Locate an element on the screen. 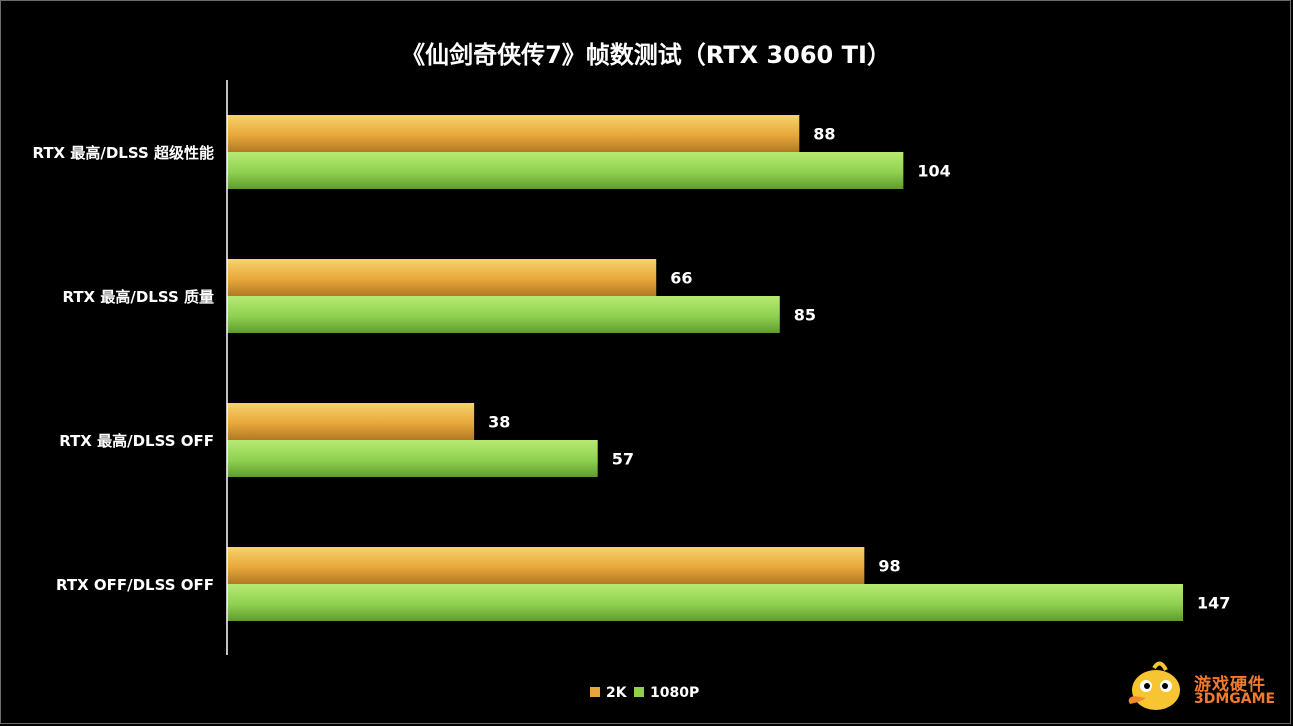 This screenshot has height=726, width=1293. legend-swatch-2k is located at coordinates (595, 692).